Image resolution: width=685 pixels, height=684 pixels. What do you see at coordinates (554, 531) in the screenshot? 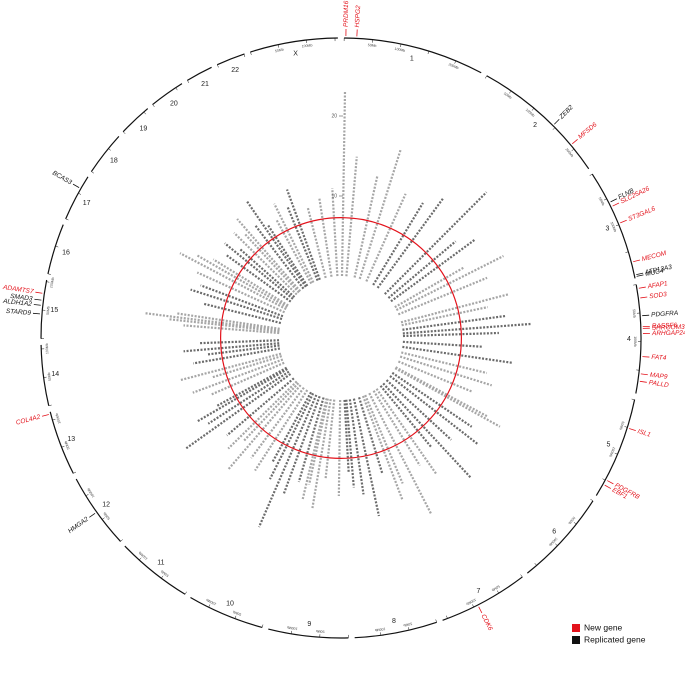
I see `chromosome-label: 6` at bounding box center [554, 531].